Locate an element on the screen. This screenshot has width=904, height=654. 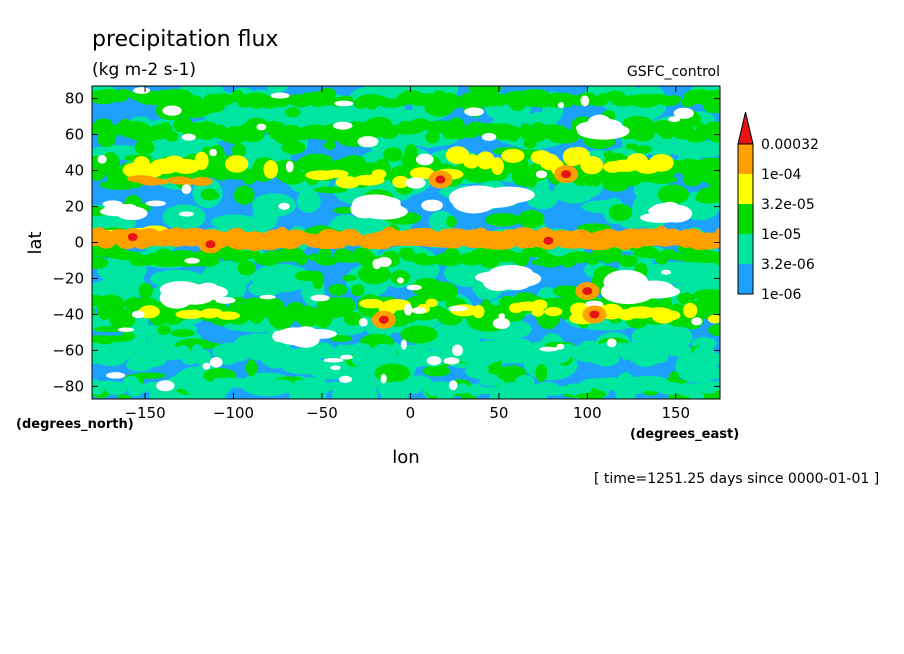
y-units-label: (degrees_north) is located at coordinates (75, 424).